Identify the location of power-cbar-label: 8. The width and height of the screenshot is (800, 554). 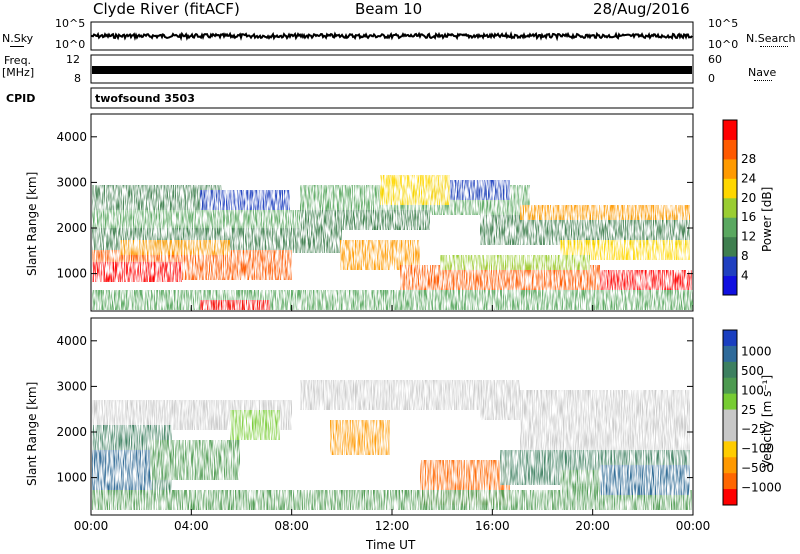
(745, 256).